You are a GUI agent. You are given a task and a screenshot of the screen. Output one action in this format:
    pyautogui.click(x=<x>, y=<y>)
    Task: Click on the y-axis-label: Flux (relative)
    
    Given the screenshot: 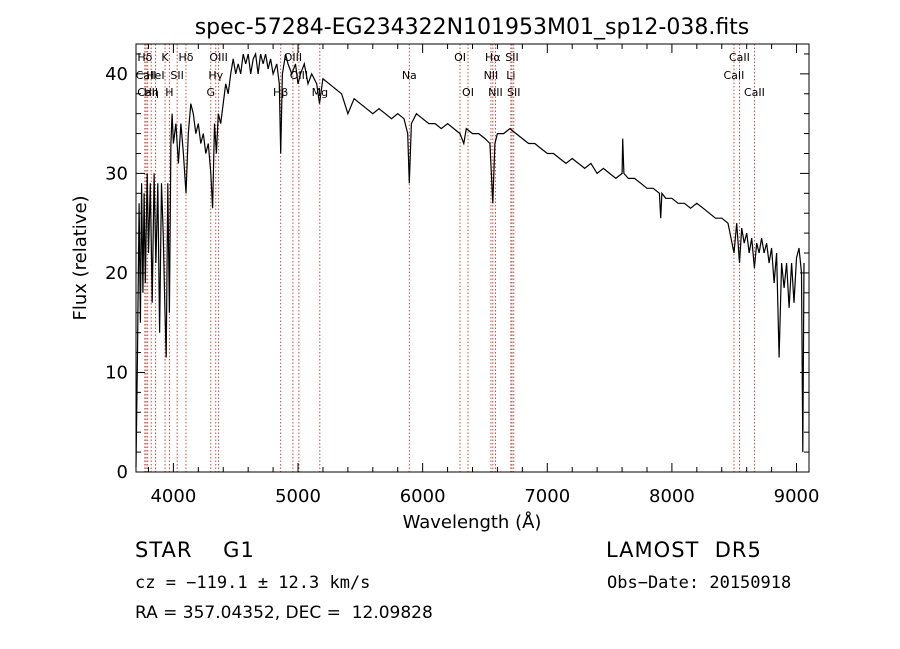 What is the action you would take?
    pyautogui.click(x=80, y=257)
    